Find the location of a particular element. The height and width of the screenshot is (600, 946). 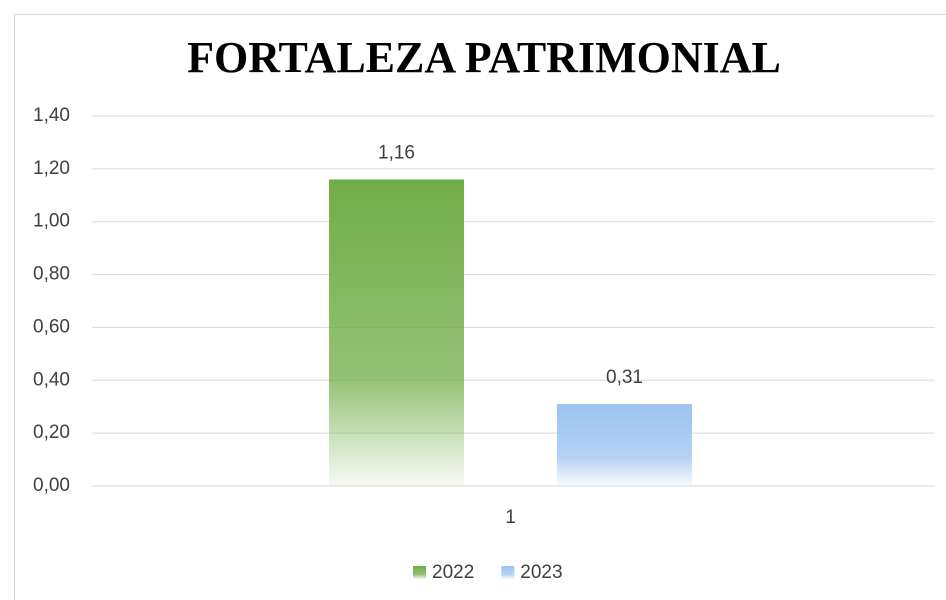

data-label: 1,16 is located at coordinates (396, 152).